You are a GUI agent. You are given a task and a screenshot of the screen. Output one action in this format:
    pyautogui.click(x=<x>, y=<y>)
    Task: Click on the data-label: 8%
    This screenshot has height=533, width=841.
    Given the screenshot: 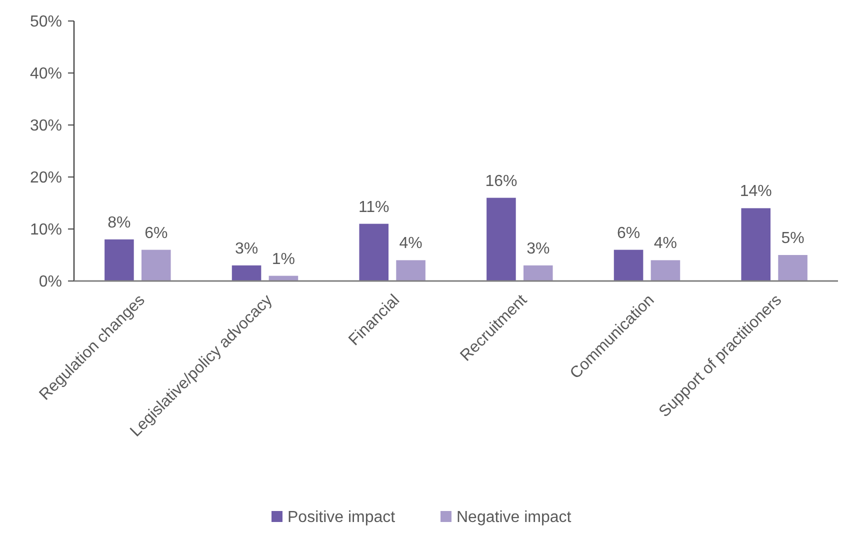 What is the action you would take?
    pyautogui.click(x=119, y=223)
    